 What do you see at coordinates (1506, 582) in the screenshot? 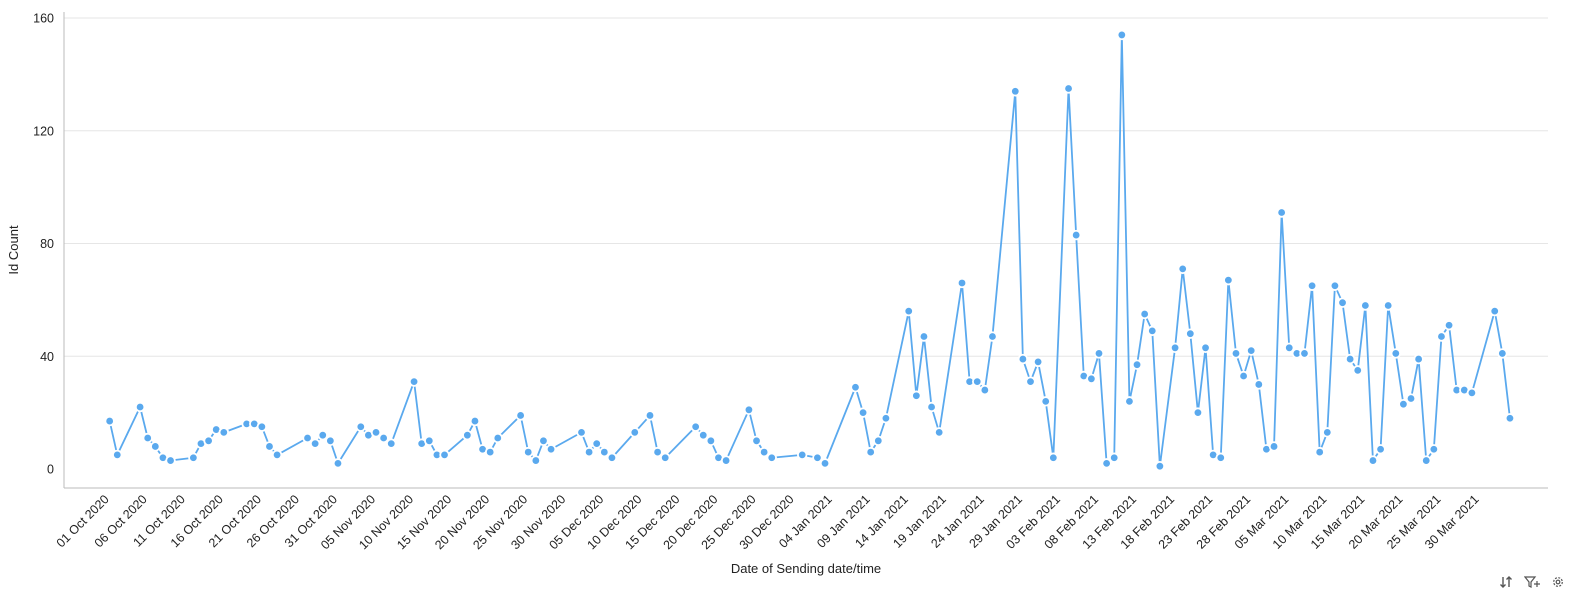
I see `sort-button` at bounding box center [1506, 582].